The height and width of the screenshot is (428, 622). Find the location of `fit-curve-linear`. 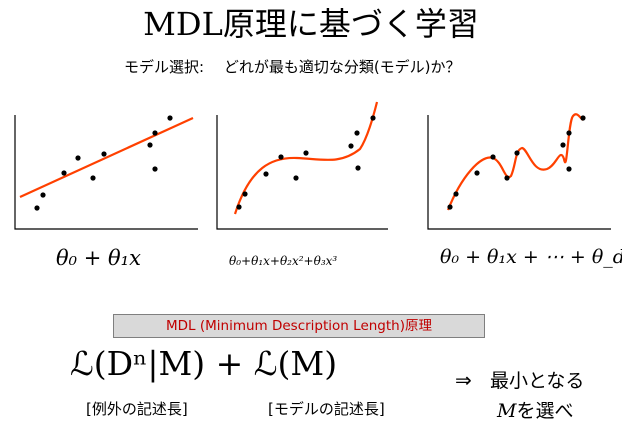

fit-curve-linear is located at coordinates (106, 157).